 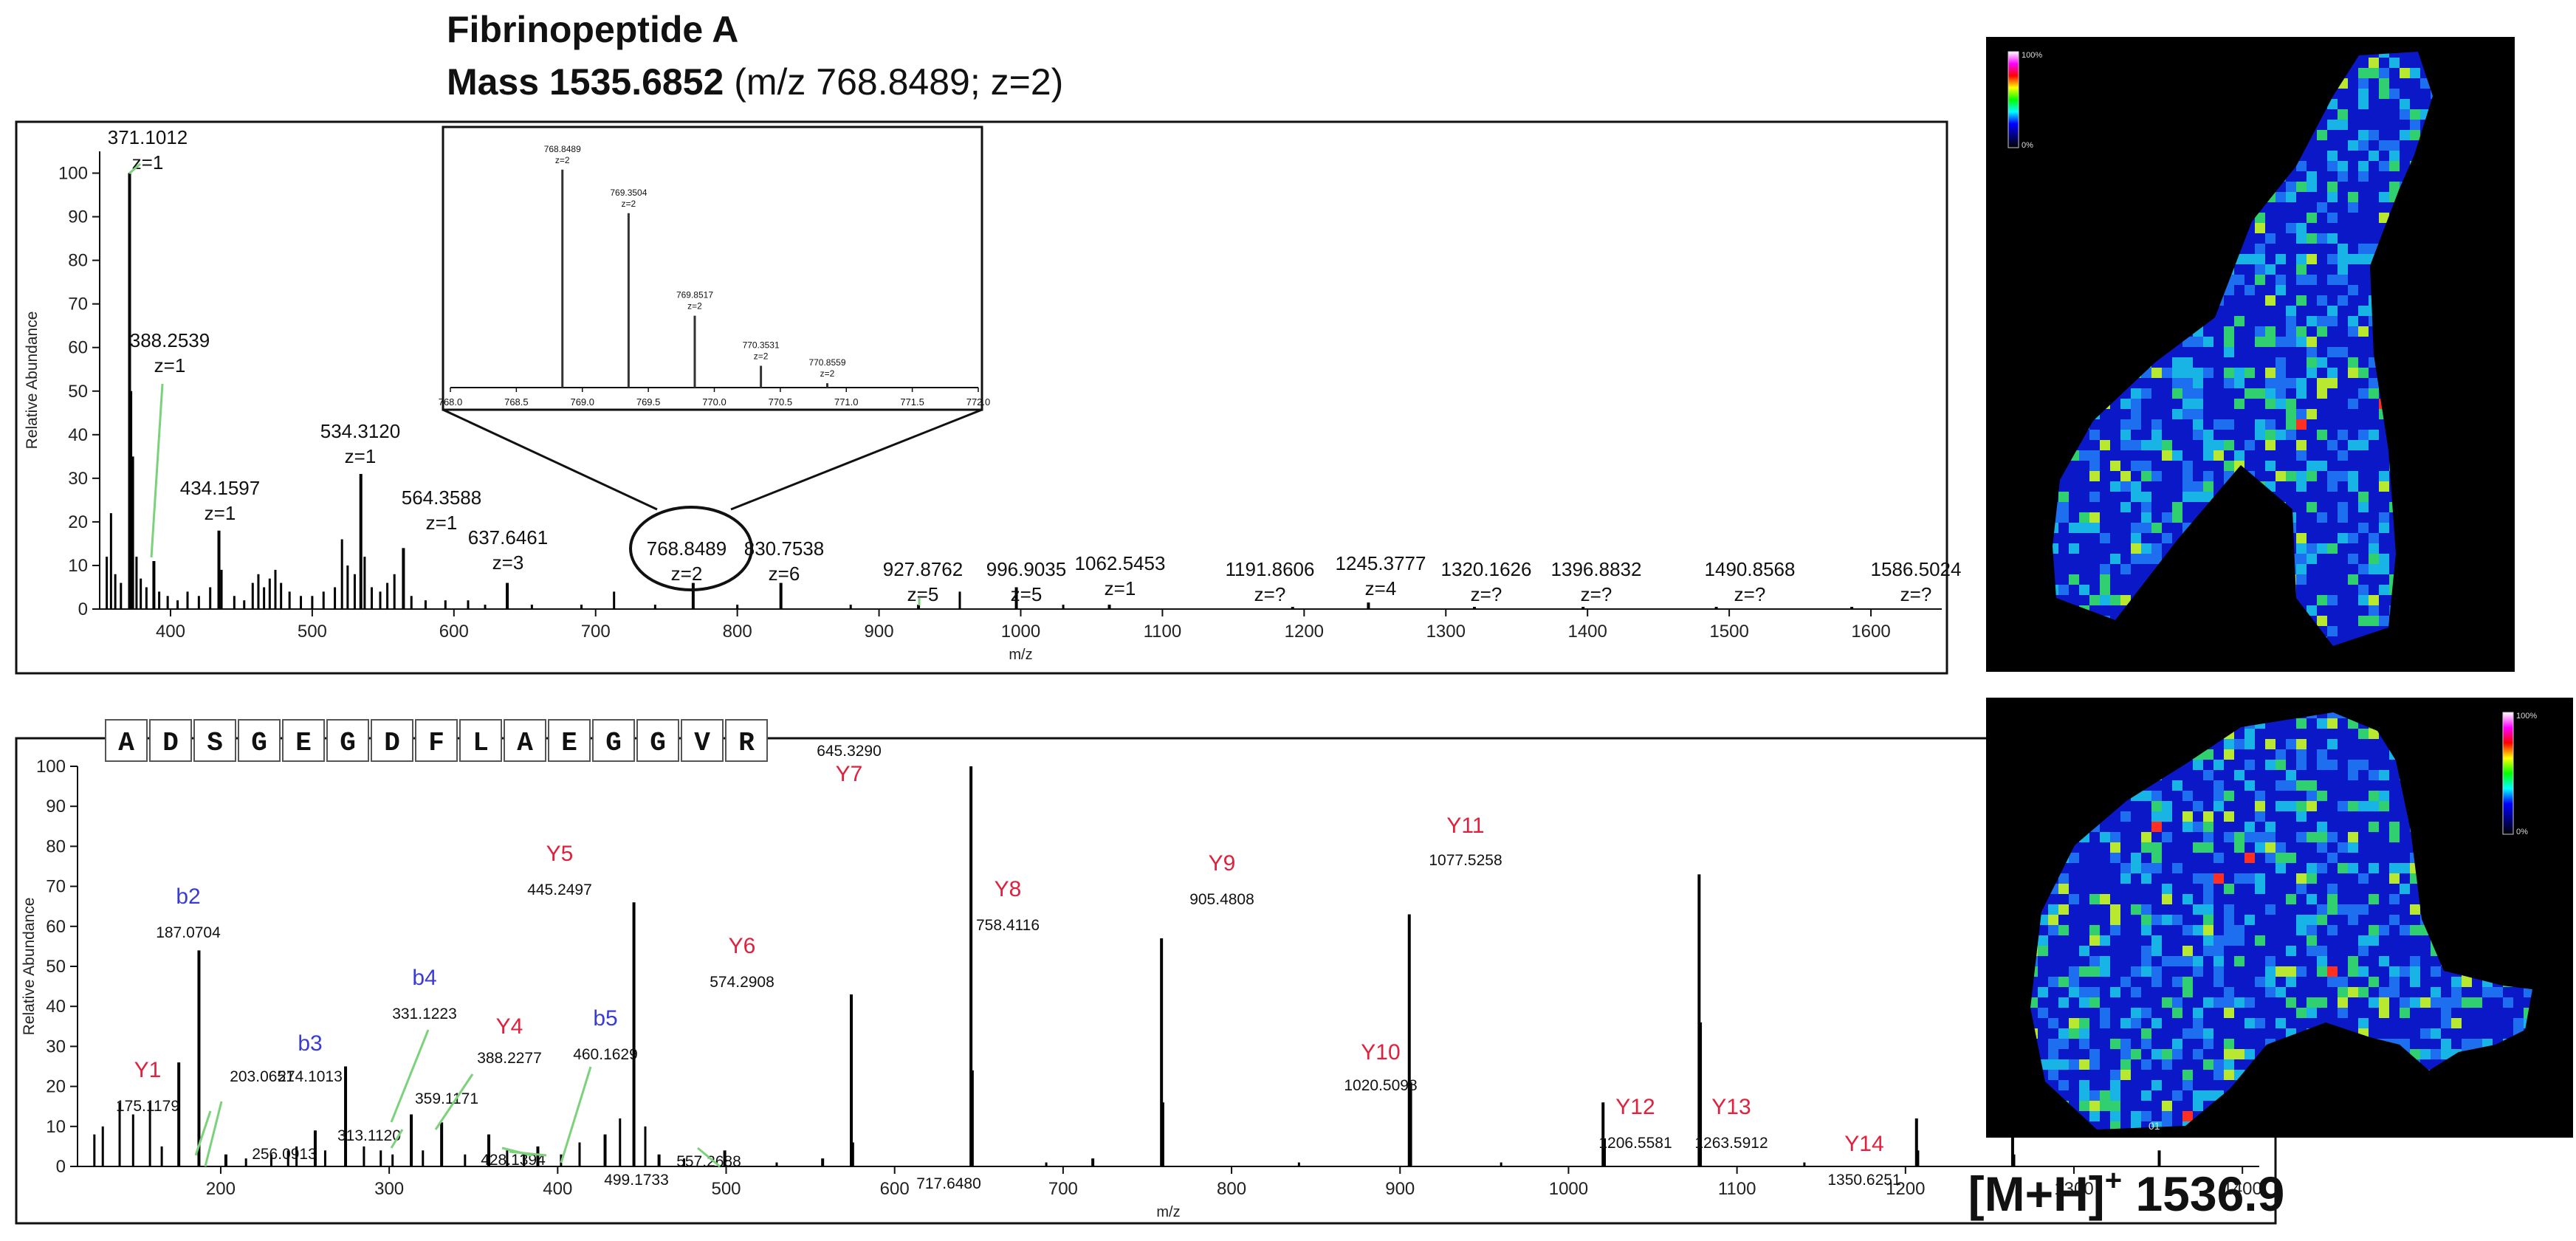 What do you see at coordinates (1596, 569) in the screenshot?
I see `peak-label: 1396.8832` at bounding box center [1596, 569].